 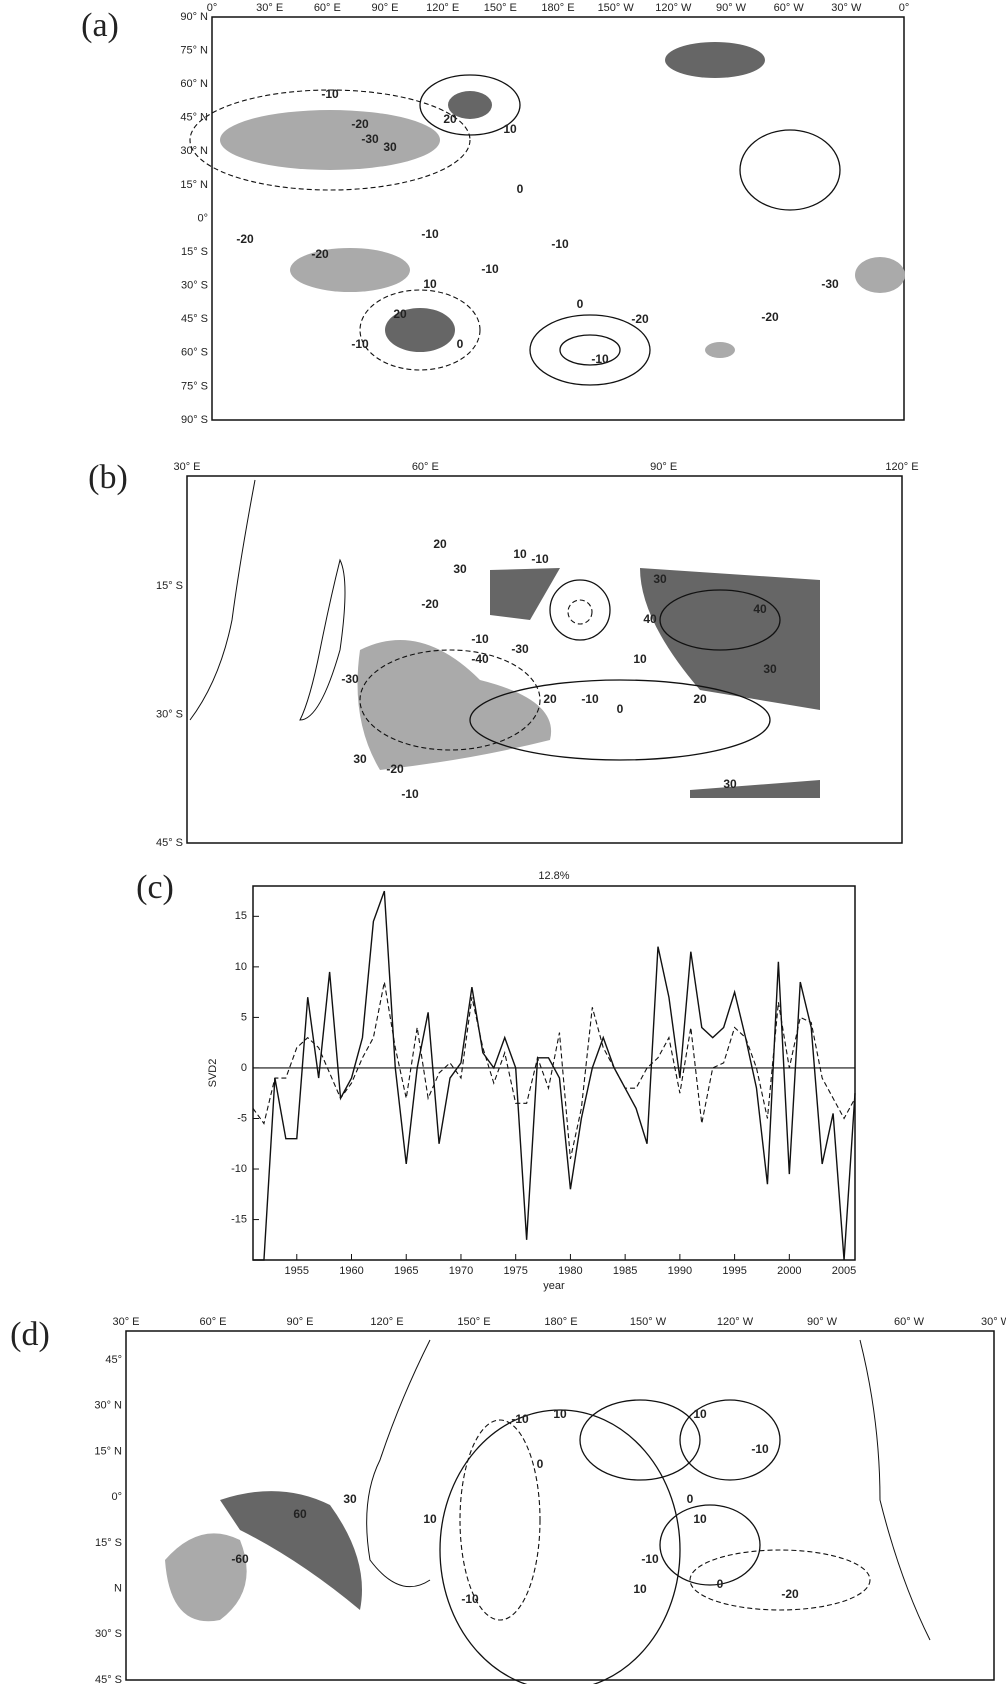 What do you see at coordinates (242, 1118) in the screenshot?
I see `y-tick-label: -5` at bounding box center [242, 1118].